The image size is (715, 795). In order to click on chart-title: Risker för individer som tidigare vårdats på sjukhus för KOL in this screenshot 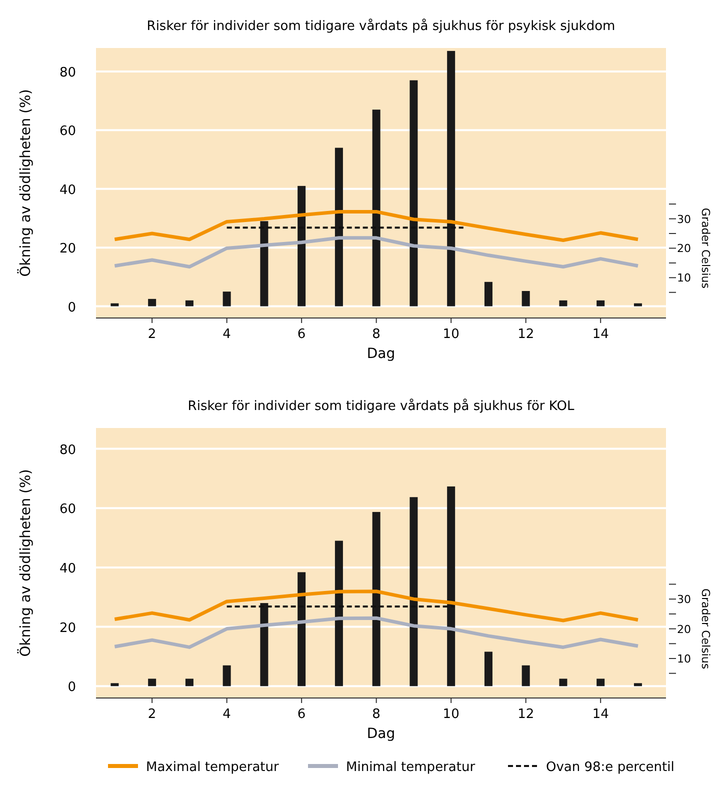, I will do `click(381, 406)`.